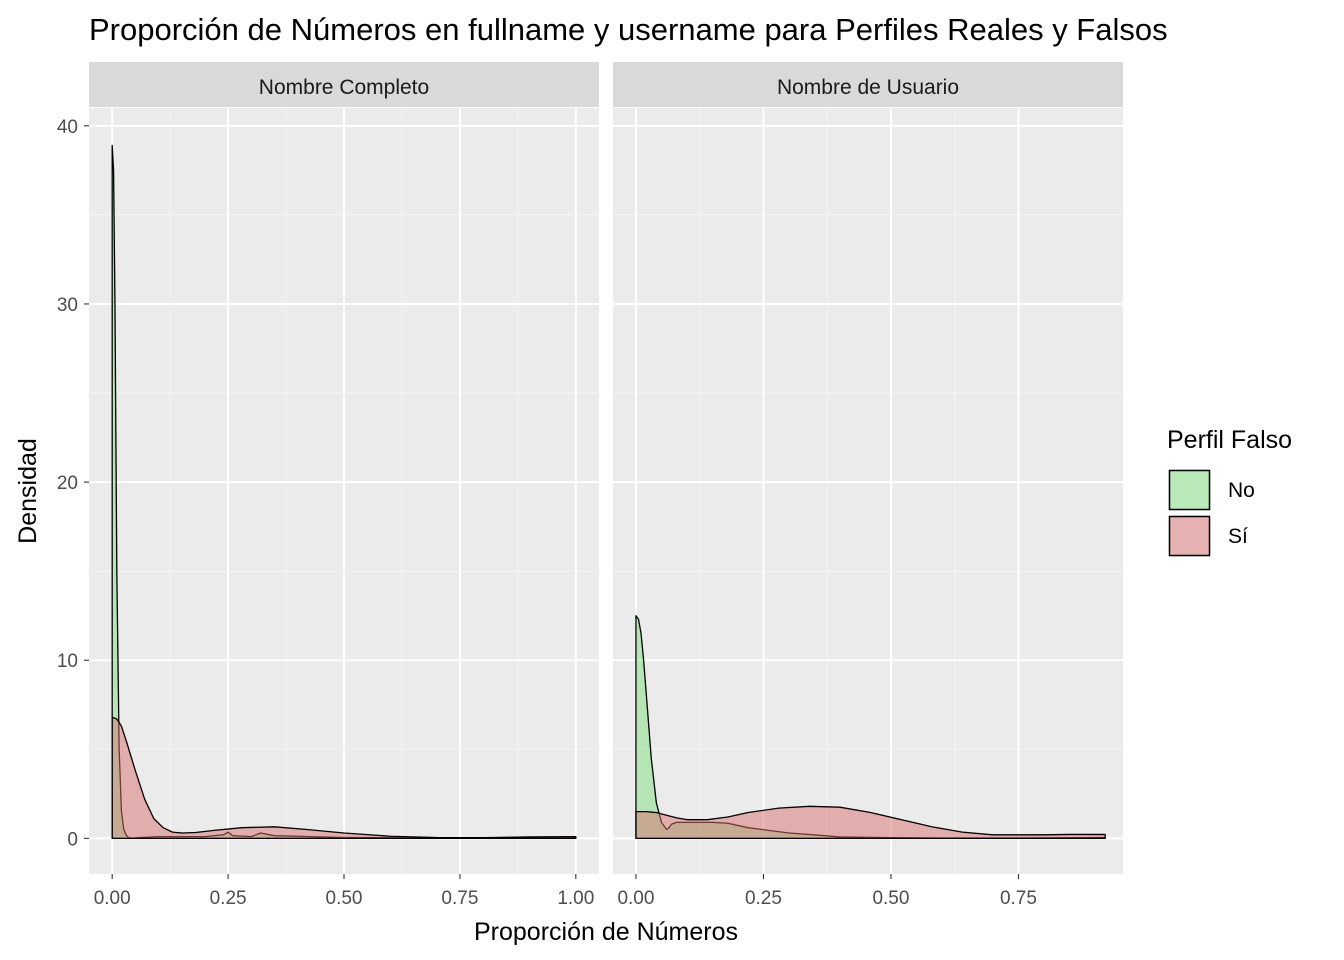  I want to click on y-tick-label: 0, so click(72, 839).